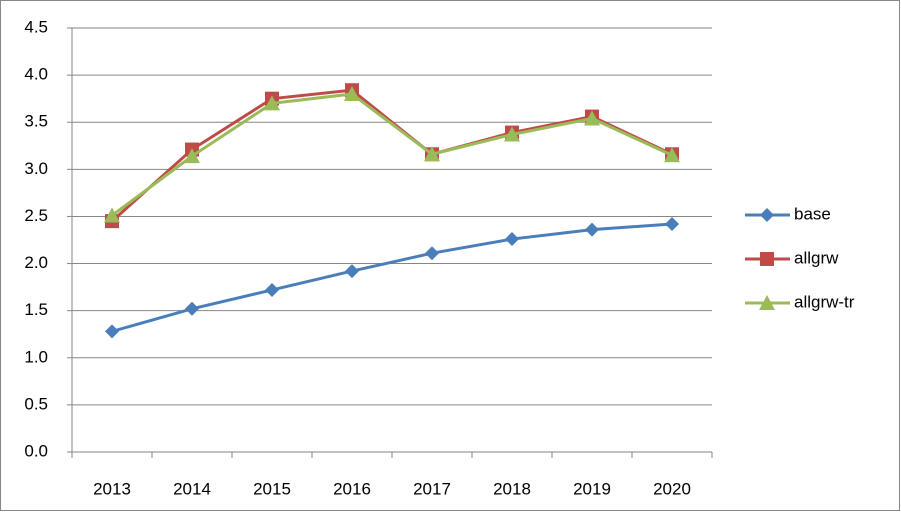  I want to click on y-tick-label: 1.0, so click(36, 356).